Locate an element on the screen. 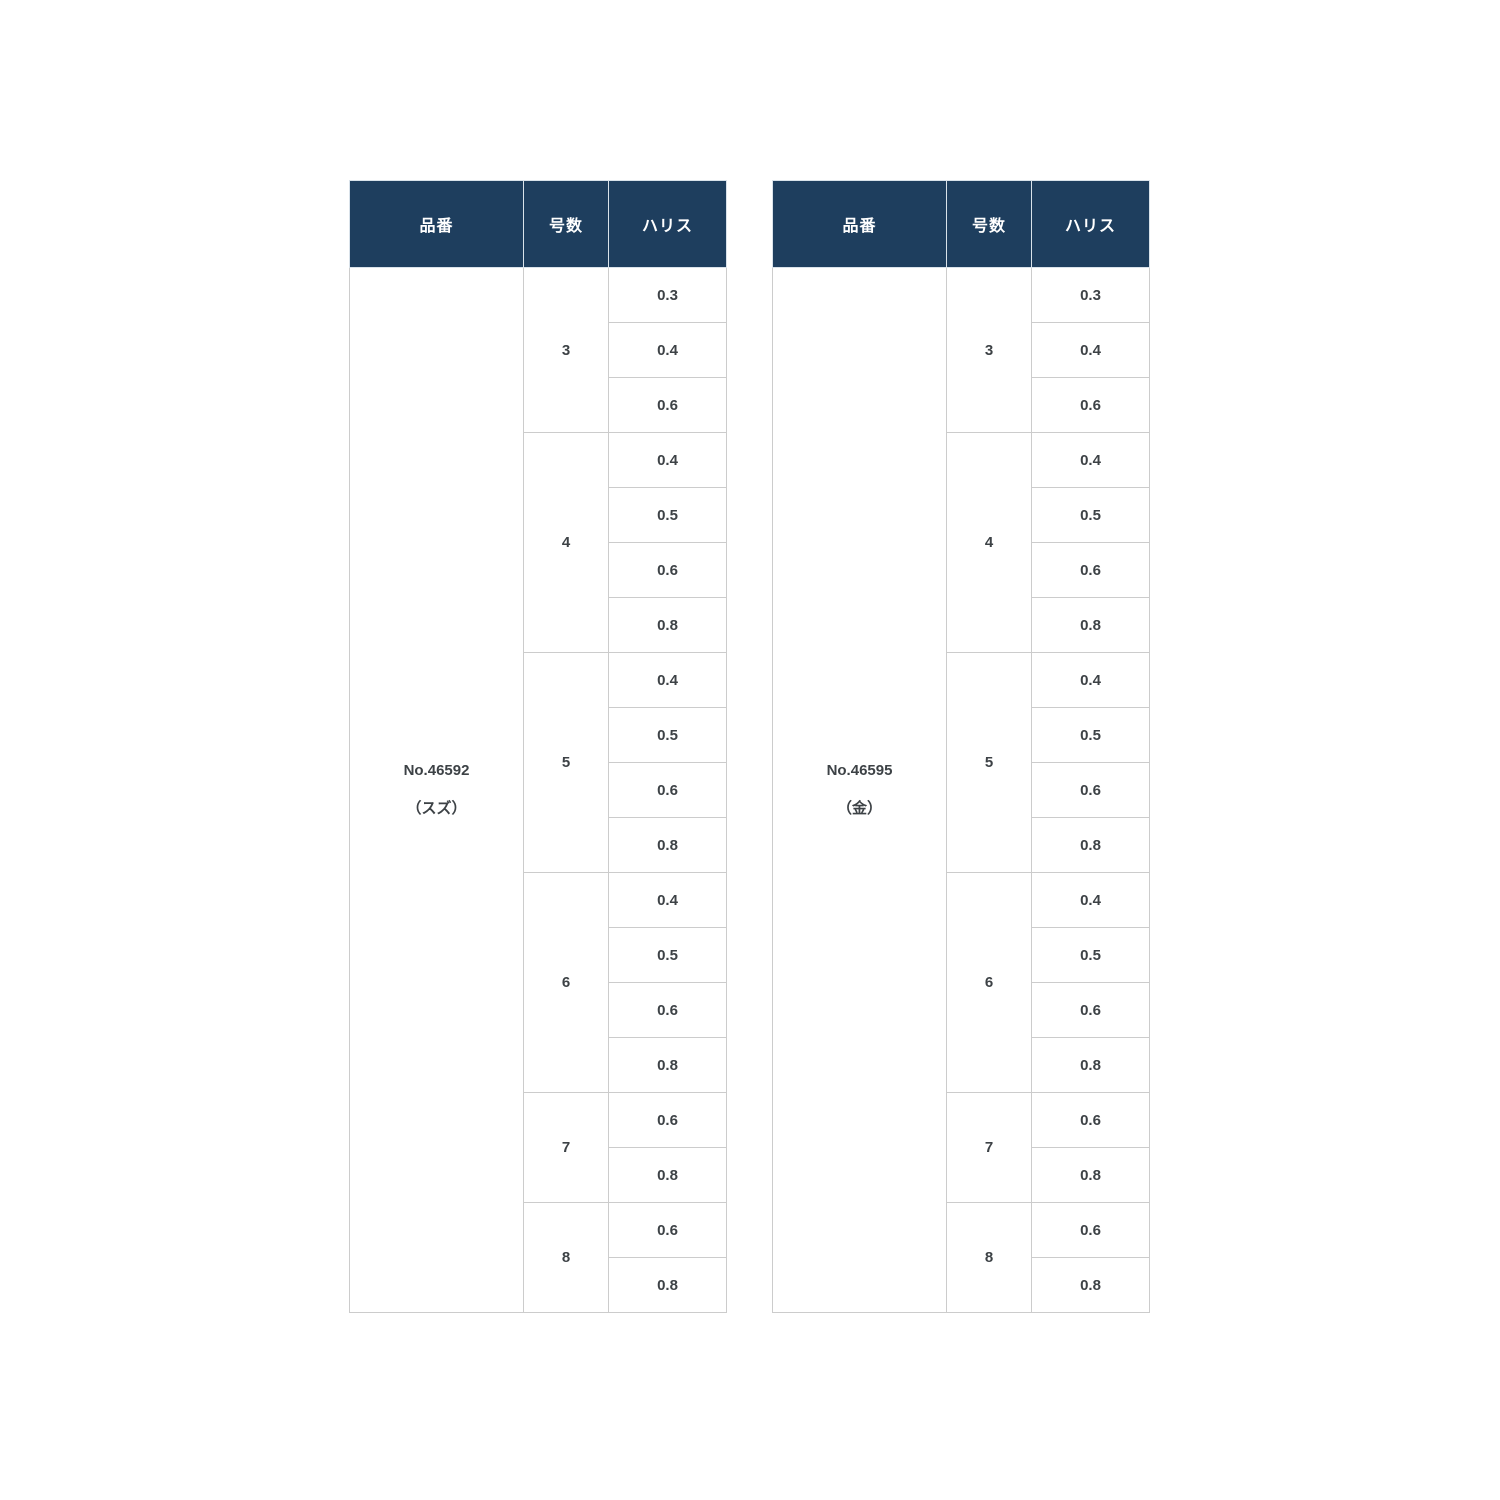 The height and width of the screenshot is (1500, 1500). product-number: No.46595 is located at coordinates (859, 770).